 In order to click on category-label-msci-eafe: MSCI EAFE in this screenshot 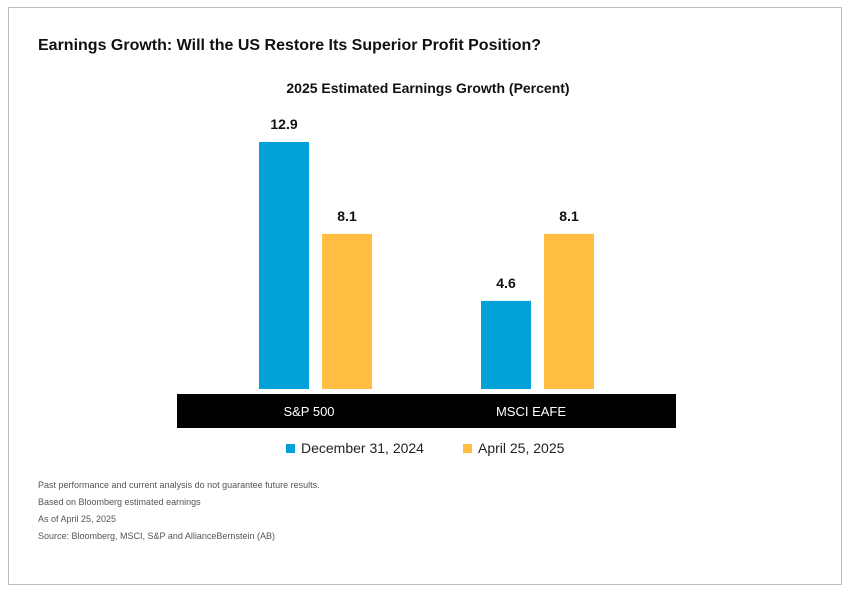, I will do `click(531, 411)`.